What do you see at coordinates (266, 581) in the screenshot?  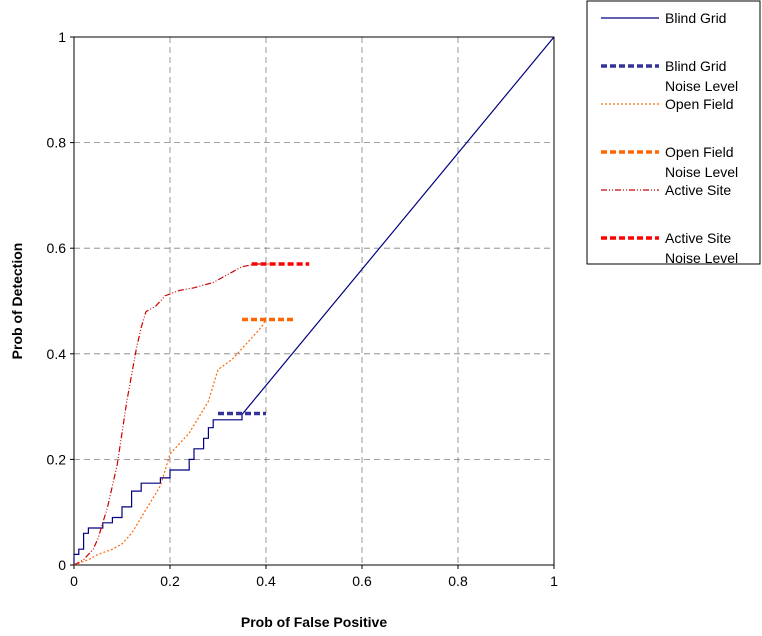 I see `x-tick-label: 0.4` at bounding box center [266, 581].